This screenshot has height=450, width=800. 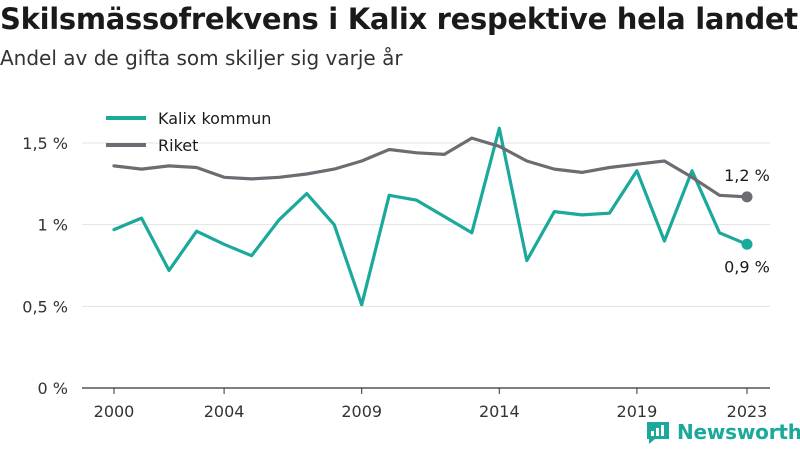 What do you see at coordinates (738, 432) in the screenshot?
I see `brand-name: Newsworthy` at bounding box center [738, 432].